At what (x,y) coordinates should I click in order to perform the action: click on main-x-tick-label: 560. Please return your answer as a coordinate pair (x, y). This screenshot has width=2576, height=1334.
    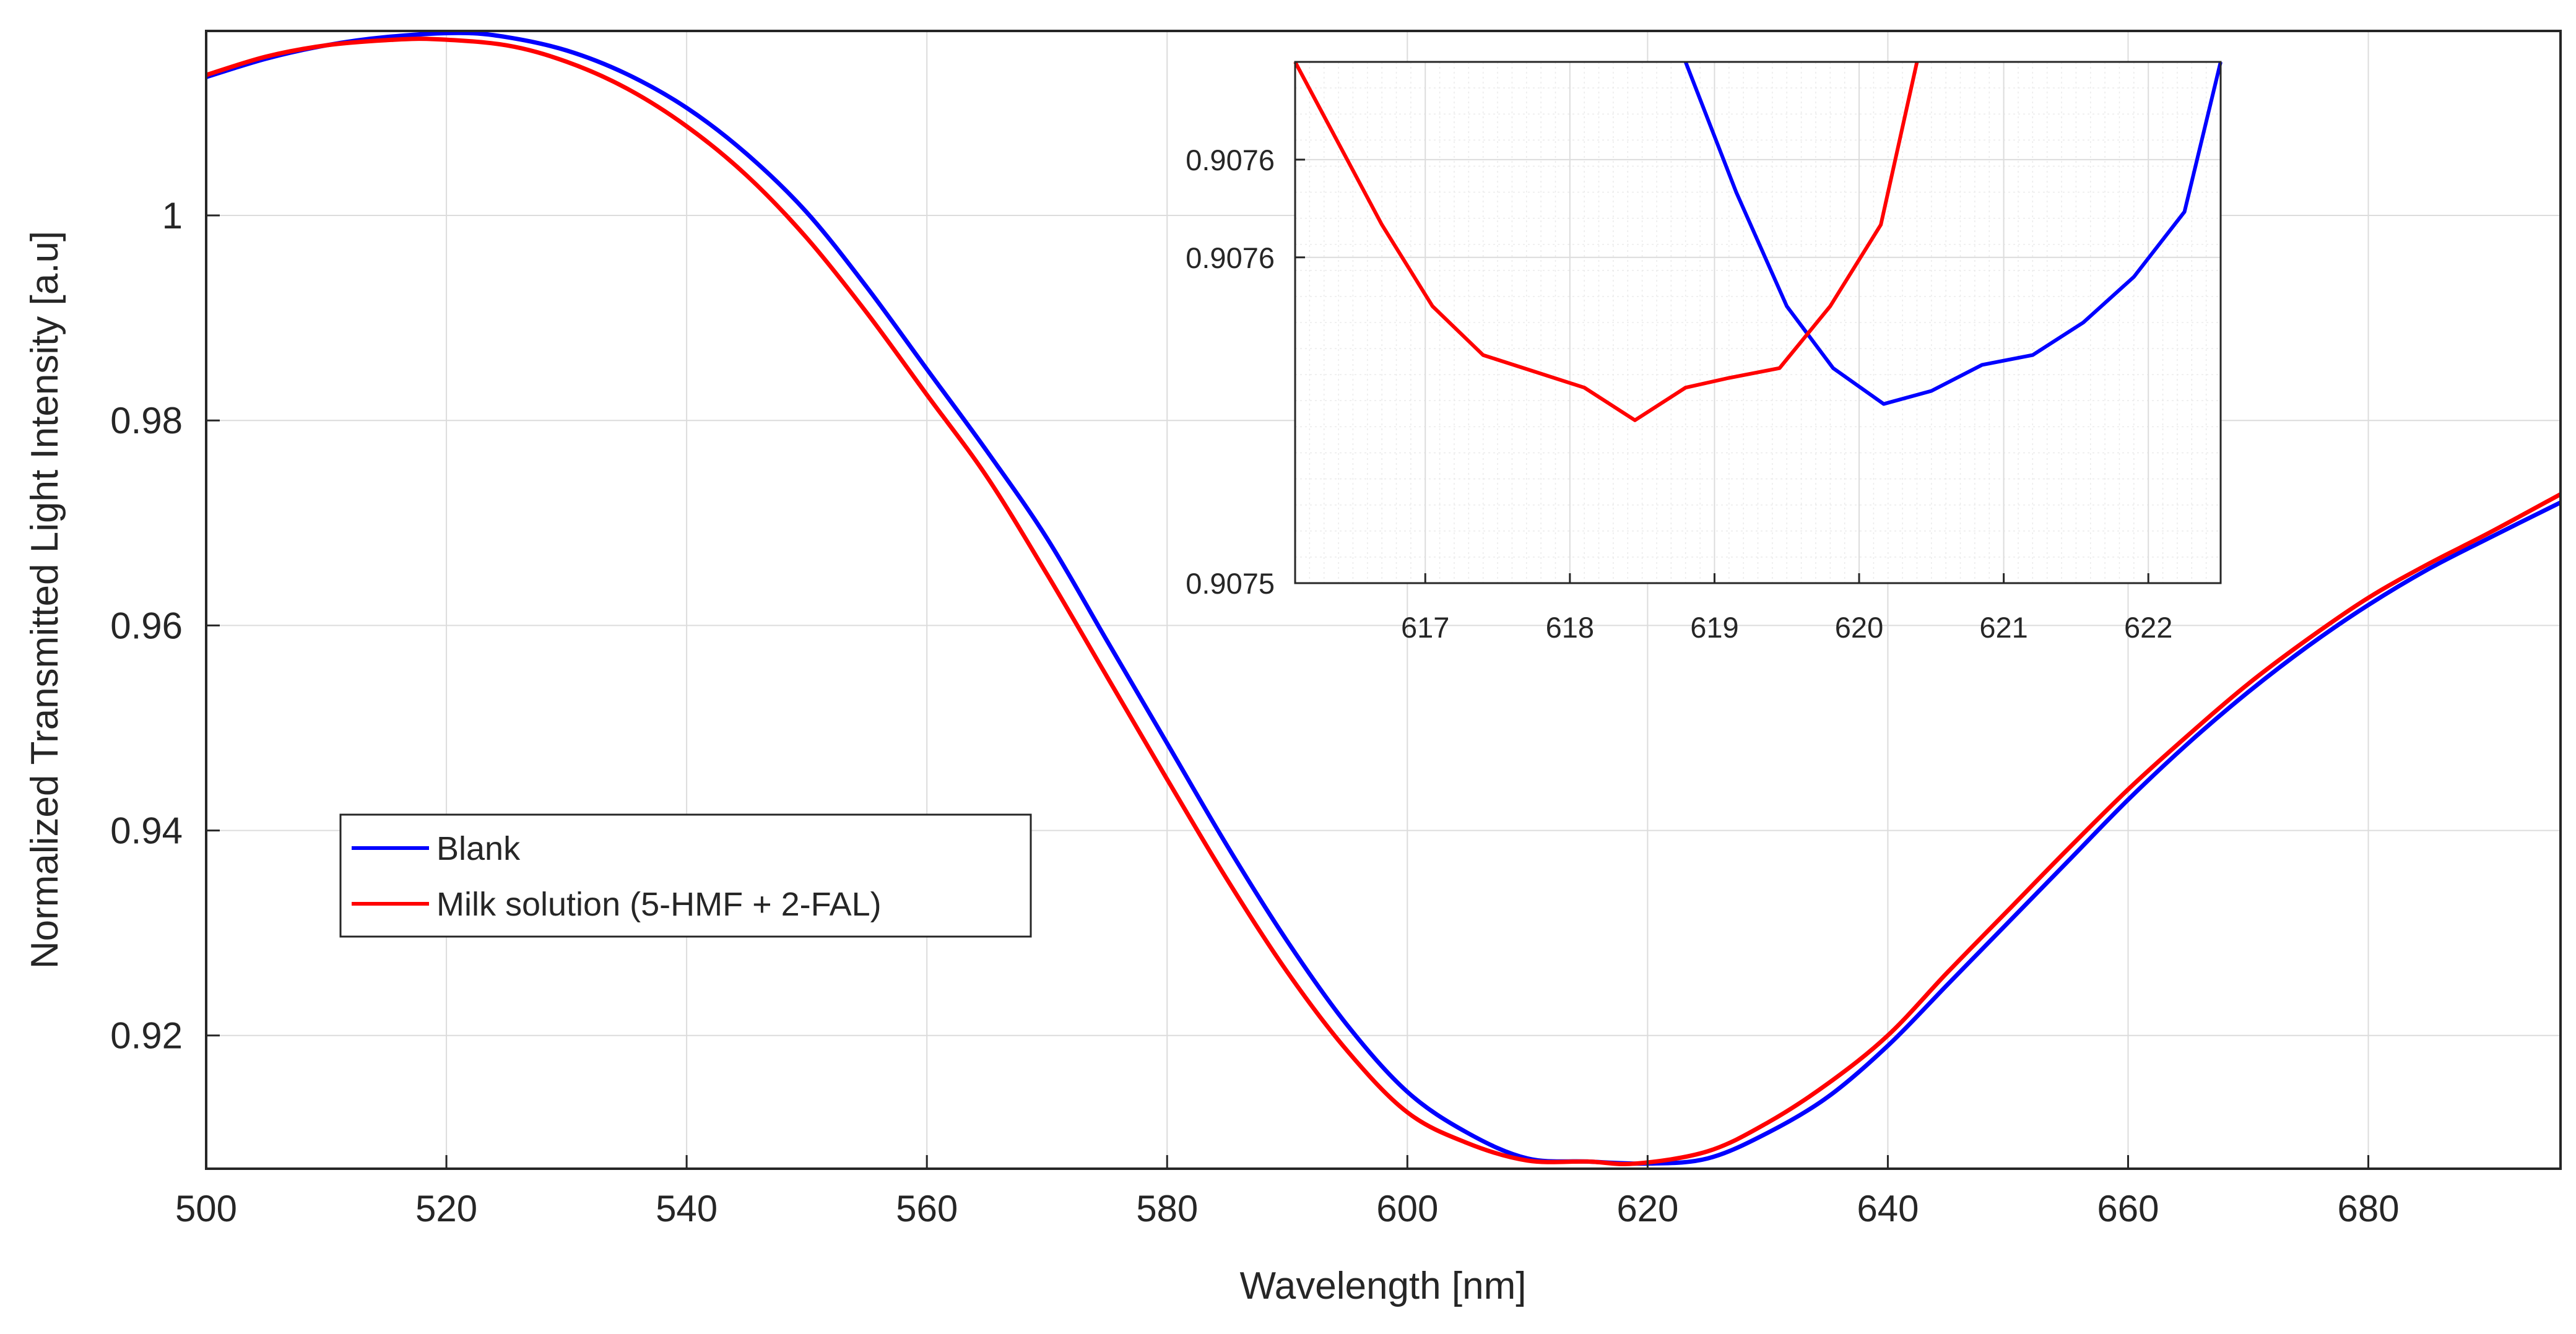
    Looking at the image, I should click on (927, 1208).